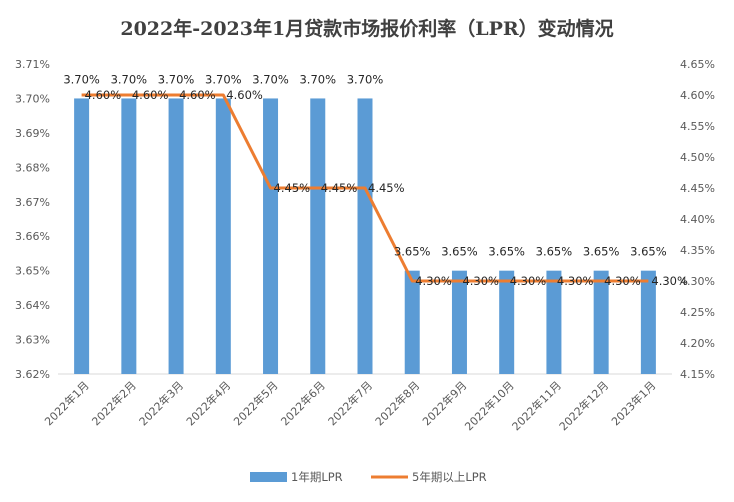 The image size is (734, 502). What do you see at coordinates (697, 126) in the screenshot?
I see `y-right-tick-label: 4.55%` at bounding box center [697, 126].